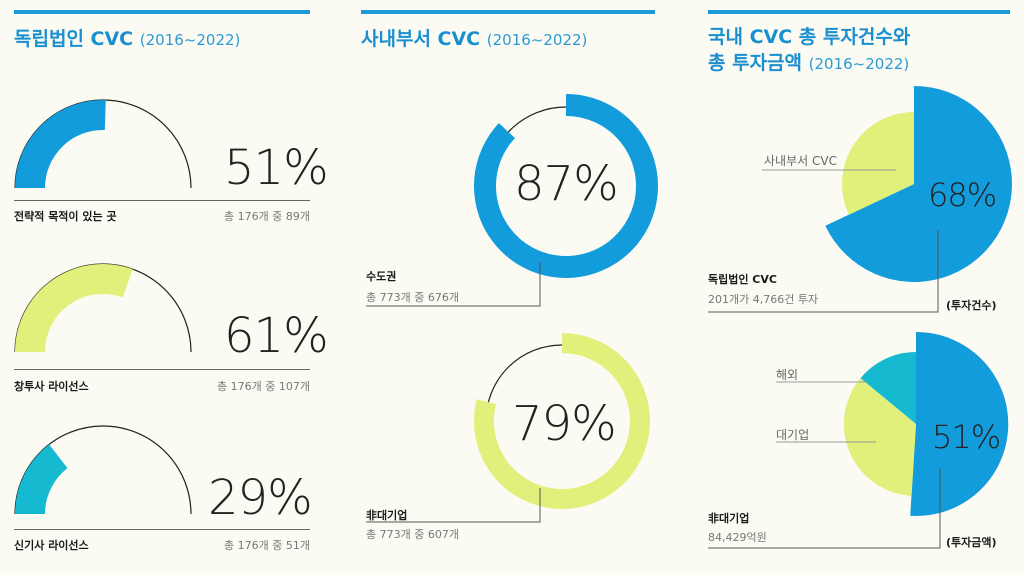 This screenshot has height=575, width=1024. Describe the element at coordinates (51, 545) in the screenshot. I see `gauge-label-3: 신기사 라이선스` at that location.